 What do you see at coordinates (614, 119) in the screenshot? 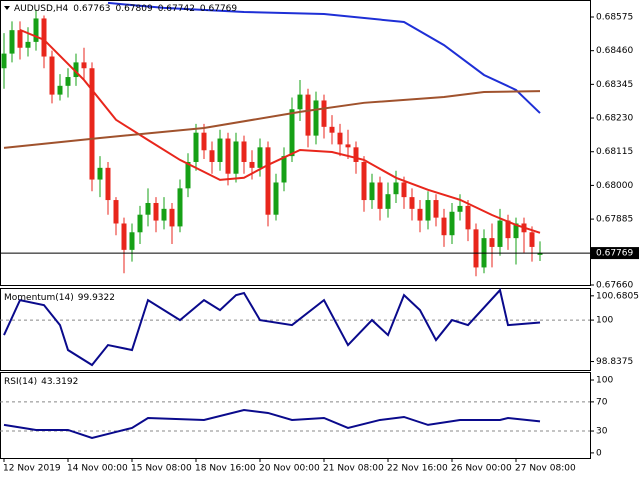
I see `y-tick-label: 0.68230` at bounding box center [614, 119].